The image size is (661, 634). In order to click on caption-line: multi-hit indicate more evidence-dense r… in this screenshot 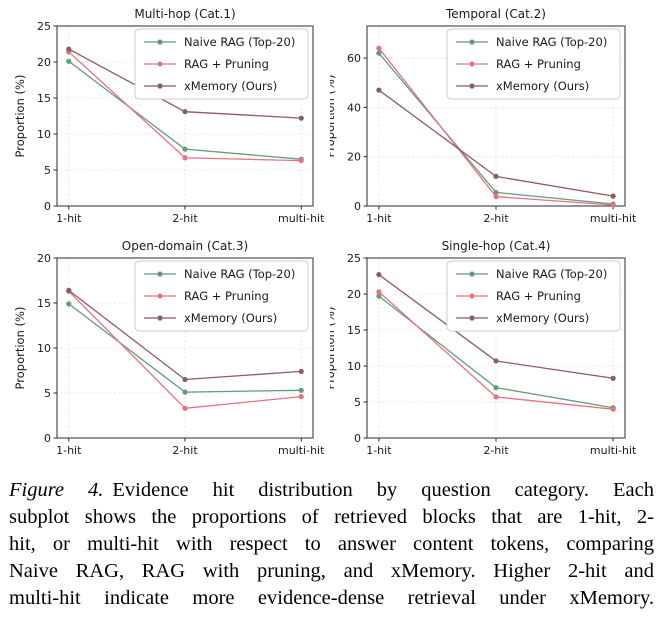, I will do `click(331, 598)`.